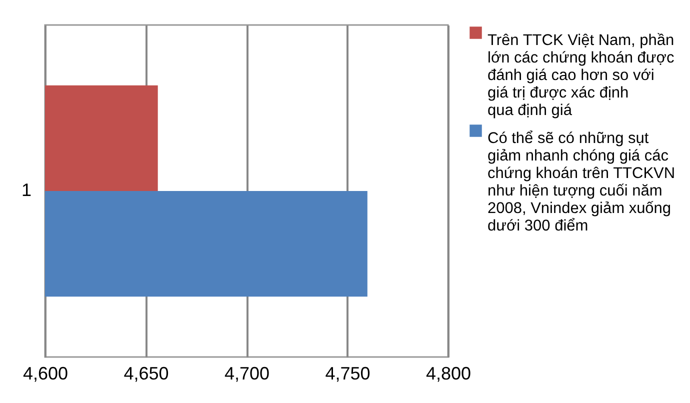  What do you see at coordinates (26, 190) in the screenshot?
I see `y-tick-label: 1` at bounding box center [26, 190].